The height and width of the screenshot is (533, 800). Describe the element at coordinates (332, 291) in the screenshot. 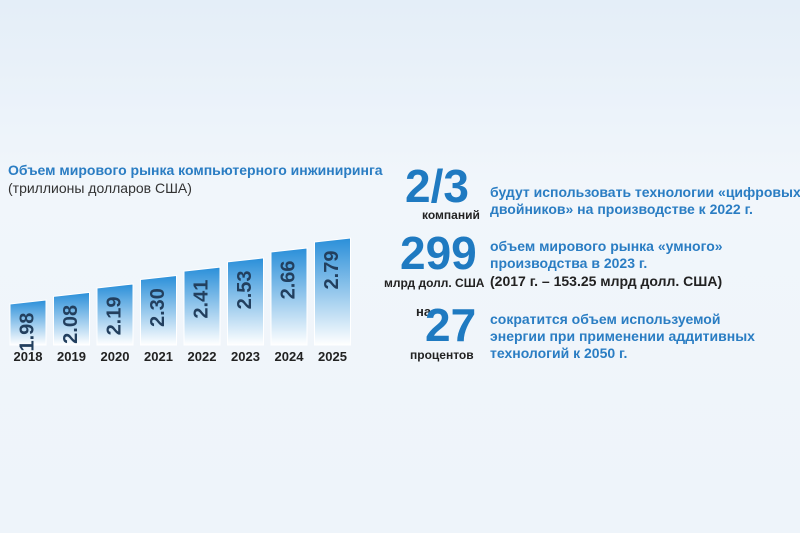

I see `bar-2025` at that location.